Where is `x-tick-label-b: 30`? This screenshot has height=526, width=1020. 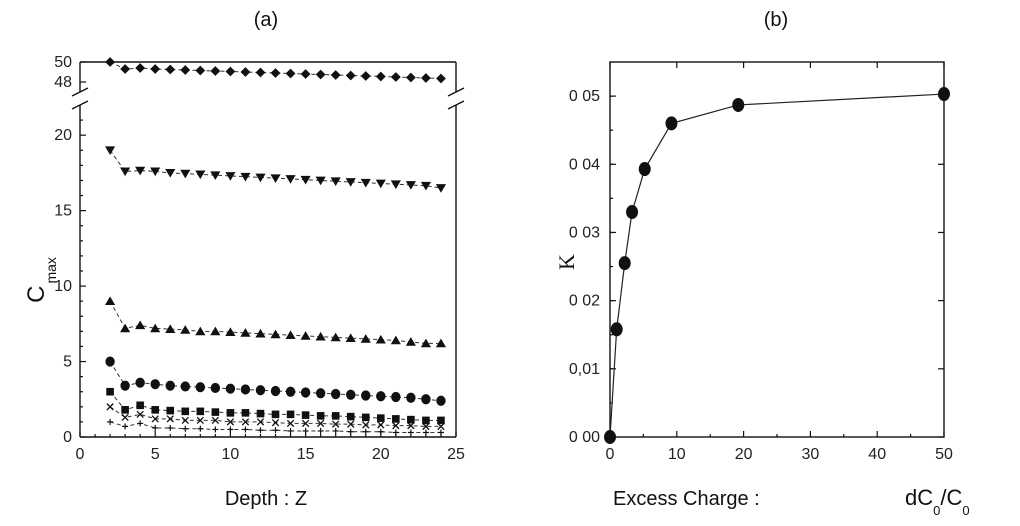
x-tick-label-b: 30 is located at coordinates (811, 454).